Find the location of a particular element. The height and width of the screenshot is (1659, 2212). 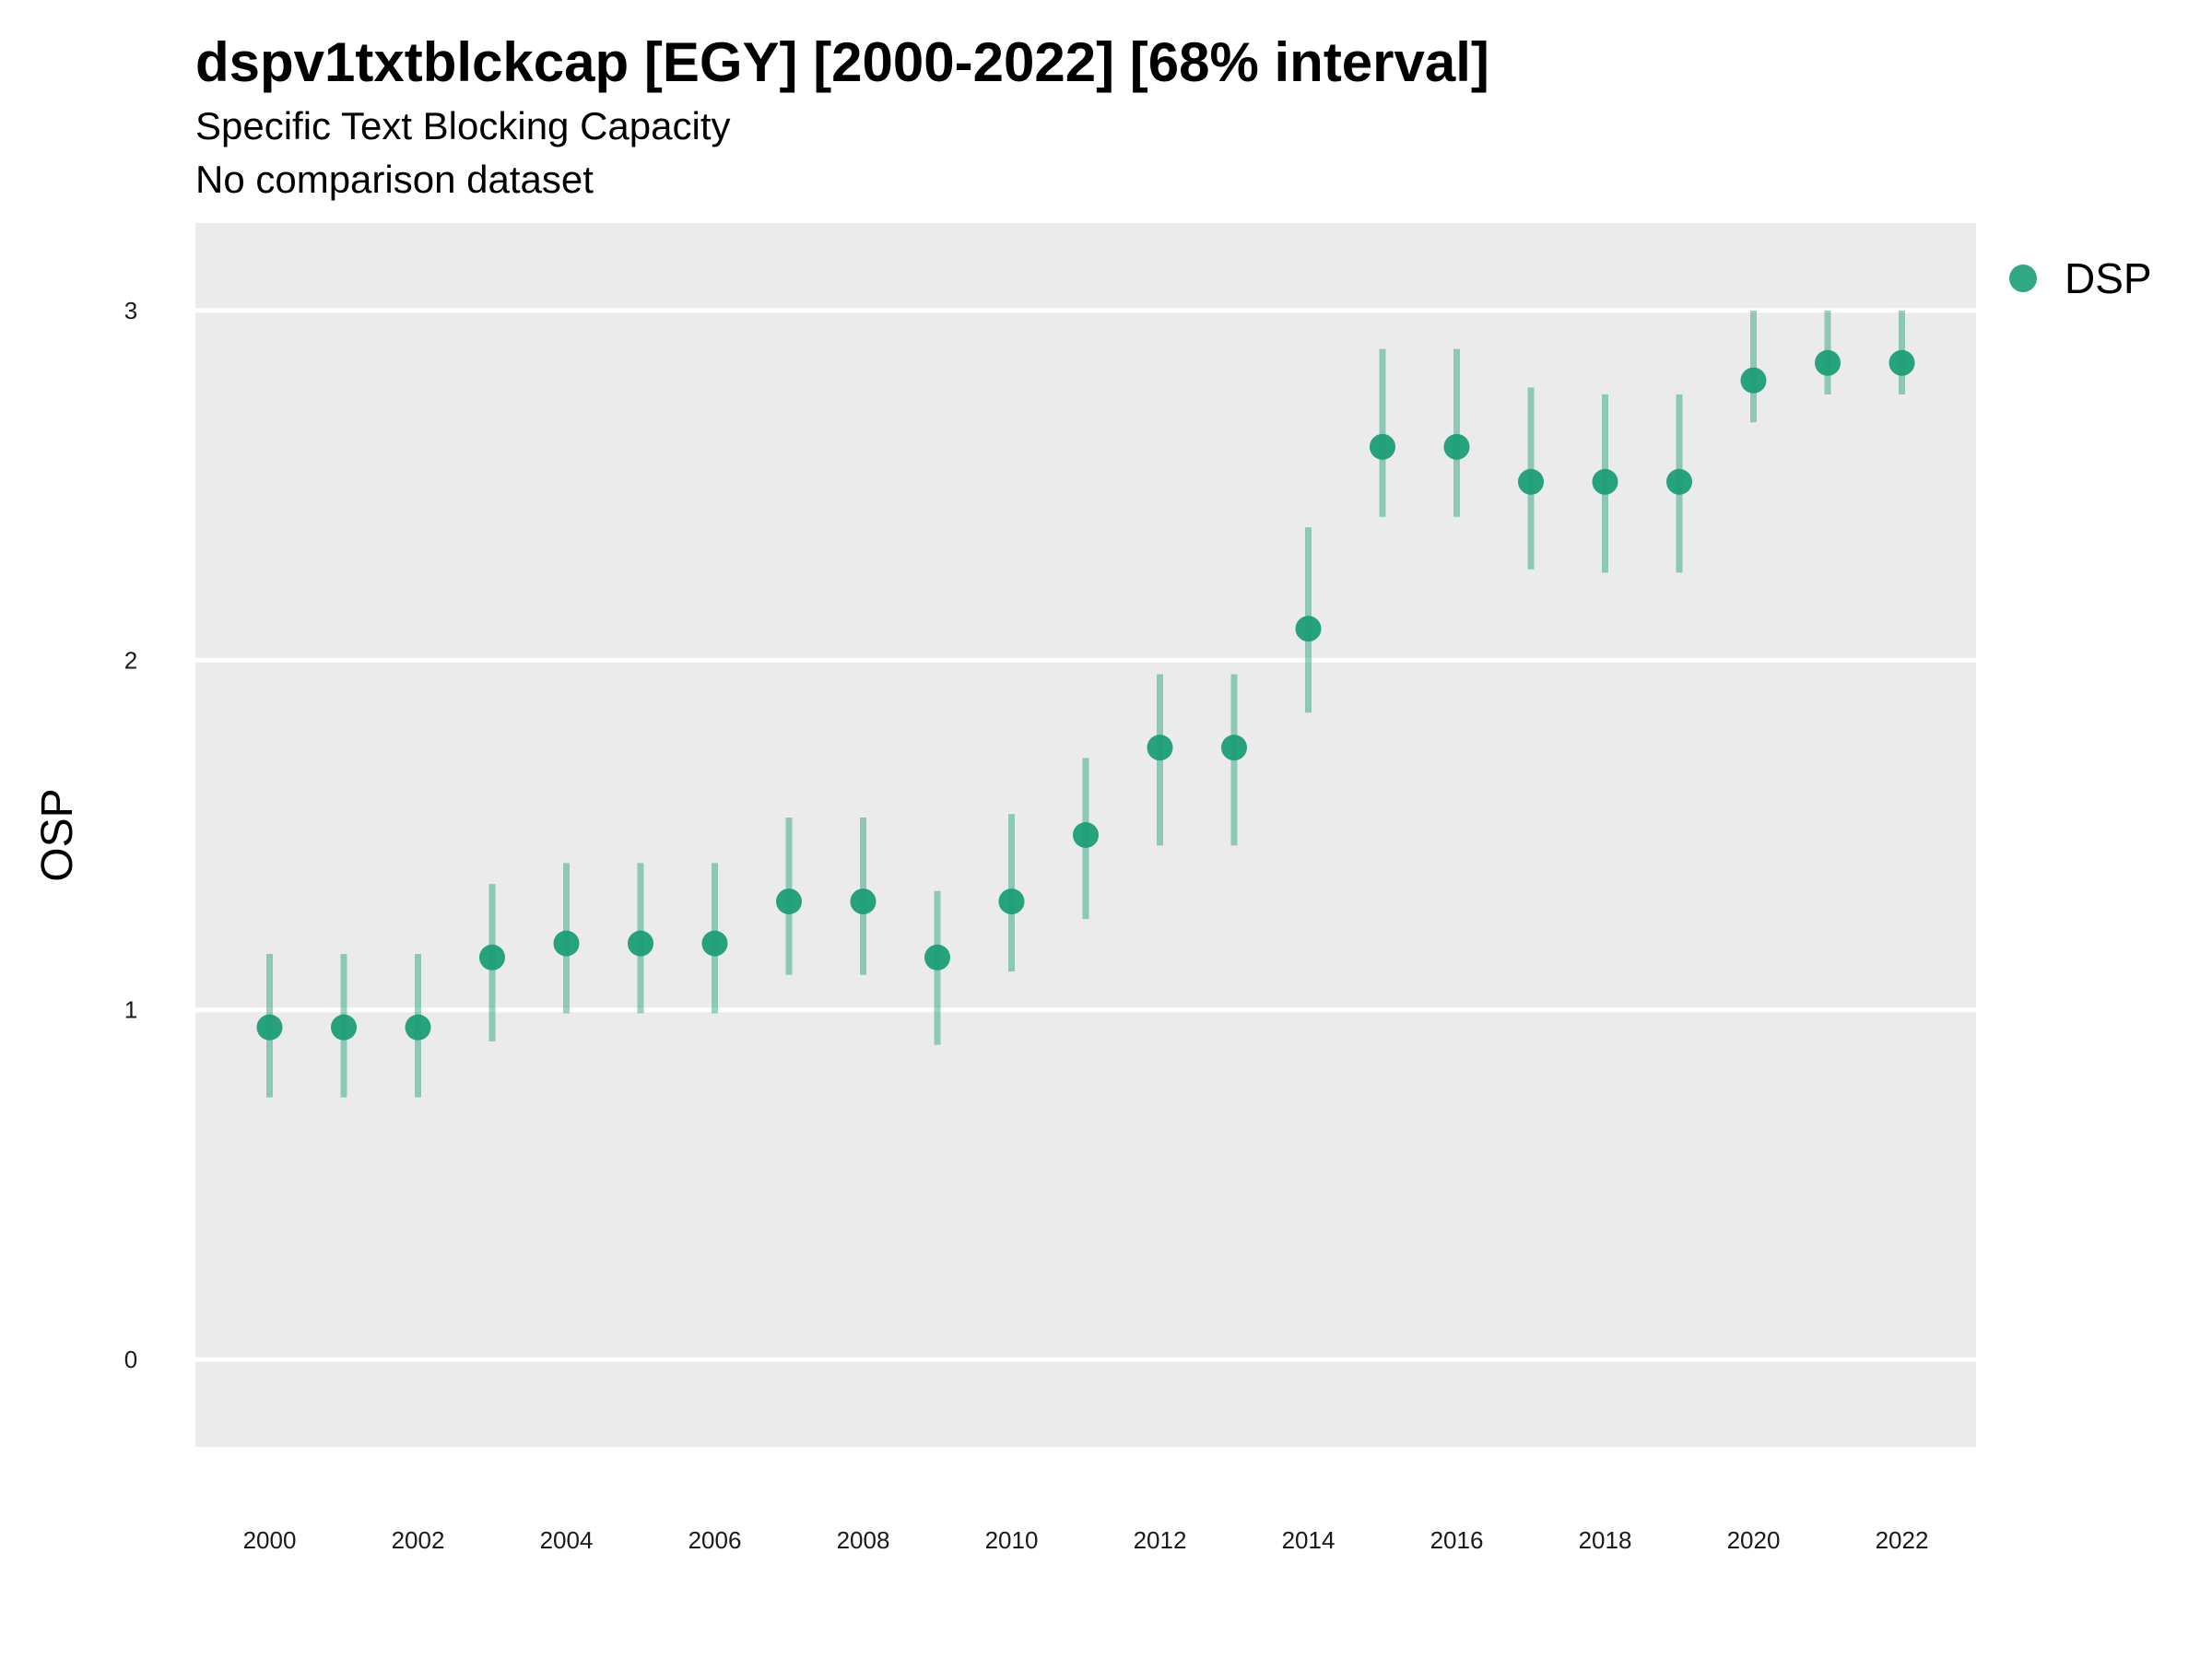

x-tick-label: 2008 is located at coordinates (863, 1540).